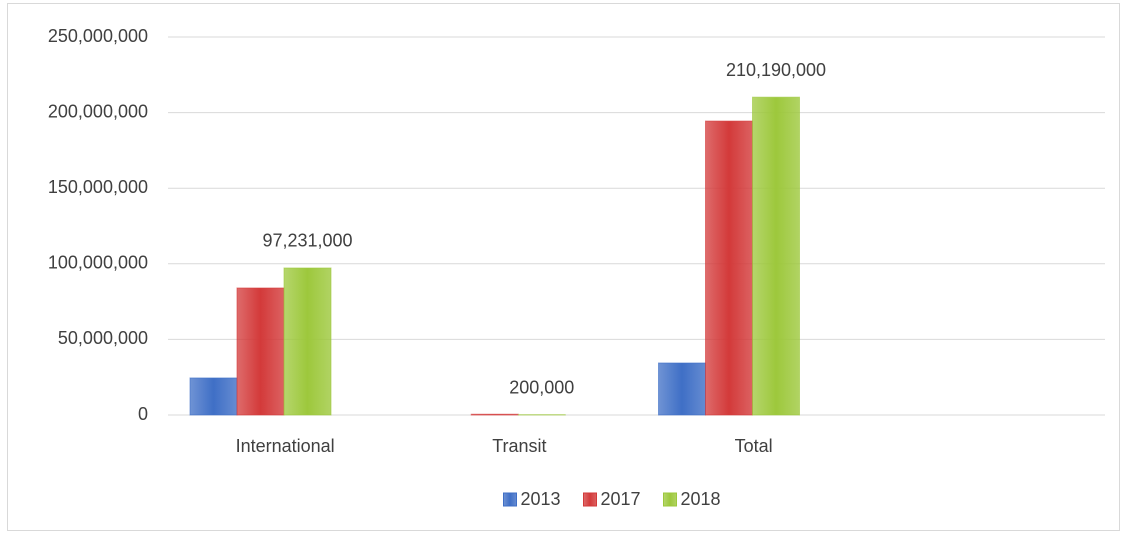 The height and width of the screenshot is (535, 1126). Describe the element at coordinates (754, 446) in the screenshot. I see `x-tick-label: Total` at that location.